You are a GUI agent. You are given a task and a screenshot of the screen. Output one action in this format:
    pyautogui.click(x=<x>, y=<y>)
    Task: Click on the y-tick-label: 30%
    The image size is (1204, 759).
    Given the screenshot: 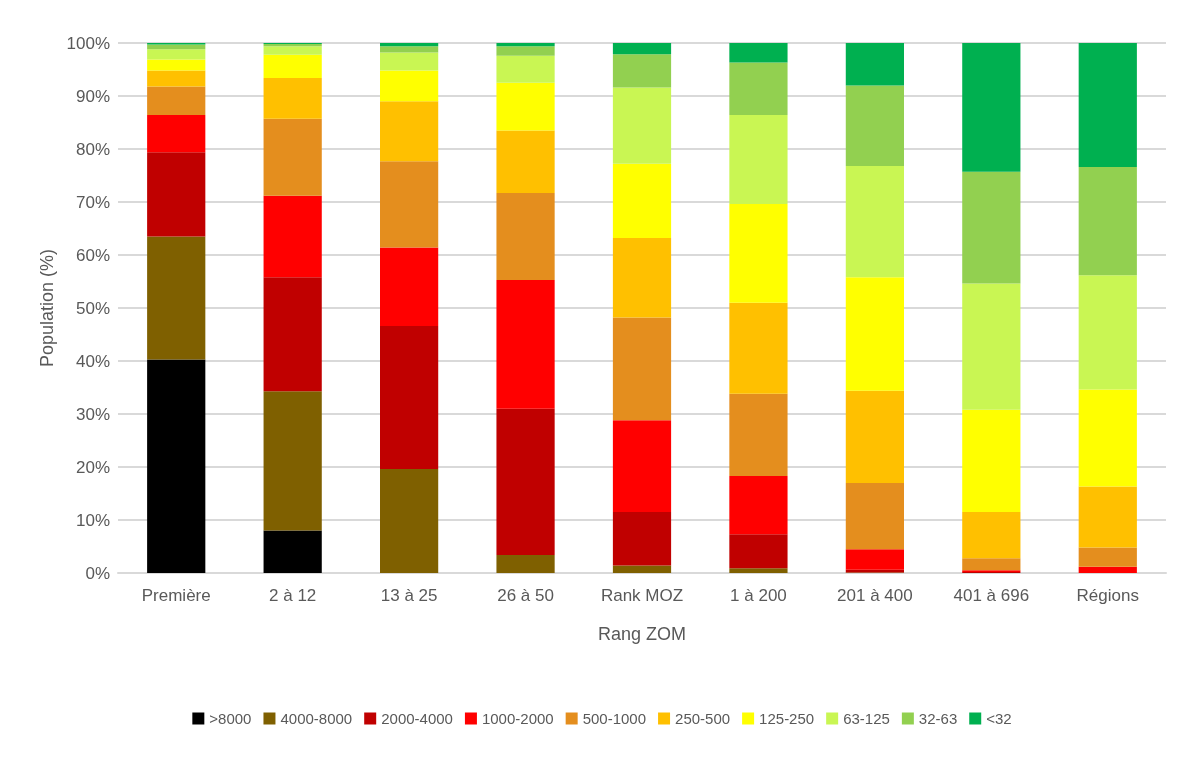 What is the action you would take?
    pyautogui.click(x=92, y=414)
    